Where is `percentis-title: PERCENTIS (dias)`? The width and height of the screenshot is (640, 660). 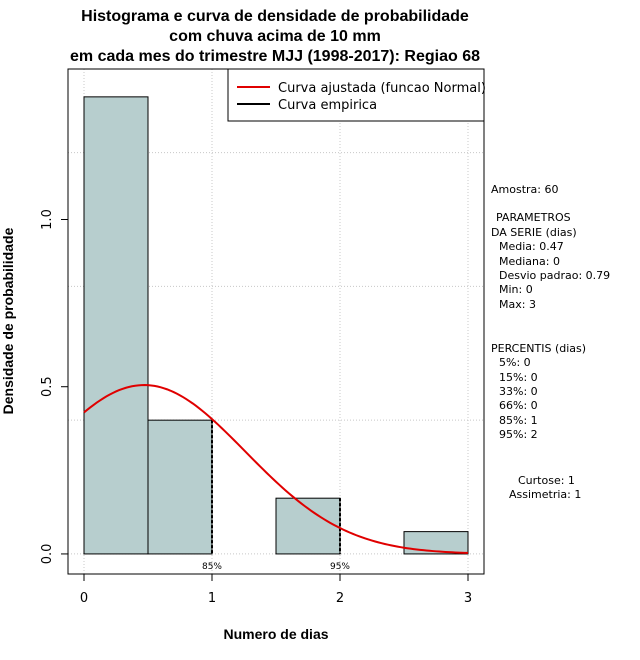 percentis-title: PERCENTIS (dias) is located at coordinates (538, 348).